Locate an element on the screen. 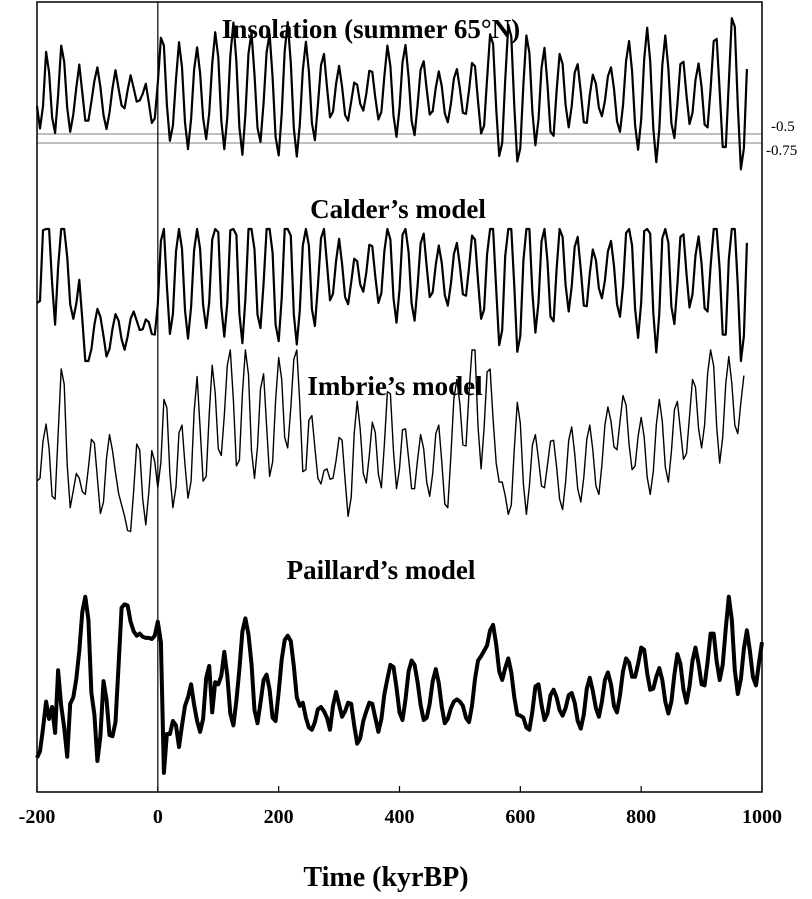 The height and width of the screenshot is (899, 812). insolation-threshold-label-1: -0.5 is located at coordinates (783, 127).